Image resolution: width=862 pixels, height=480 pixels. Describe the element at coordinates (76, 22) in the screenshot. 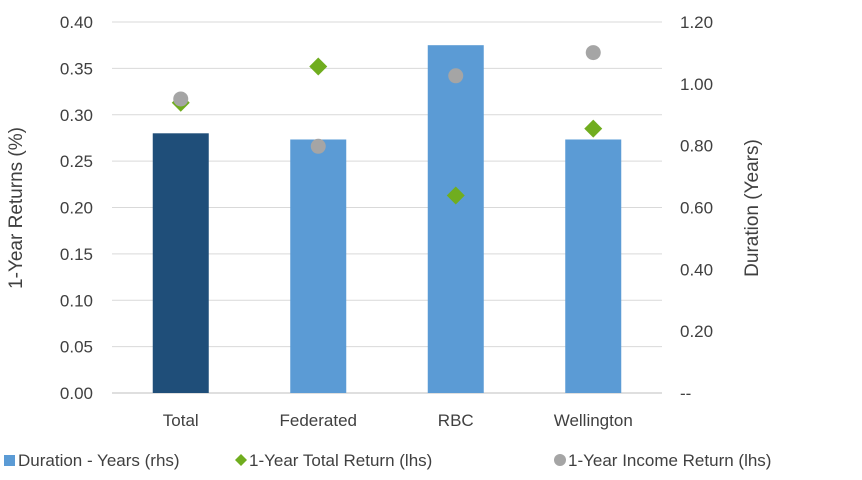

I see `left-tick-label: 0.40` at that location.